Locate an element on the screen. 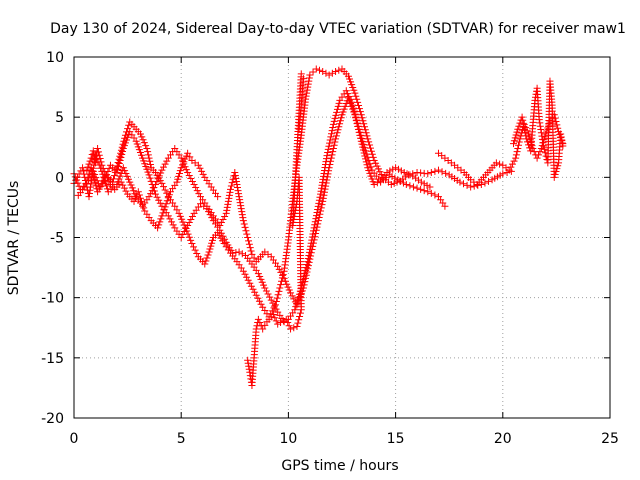 The image size is (640, 480). y-tick-label: -10 is located at coordinates (52, 299).